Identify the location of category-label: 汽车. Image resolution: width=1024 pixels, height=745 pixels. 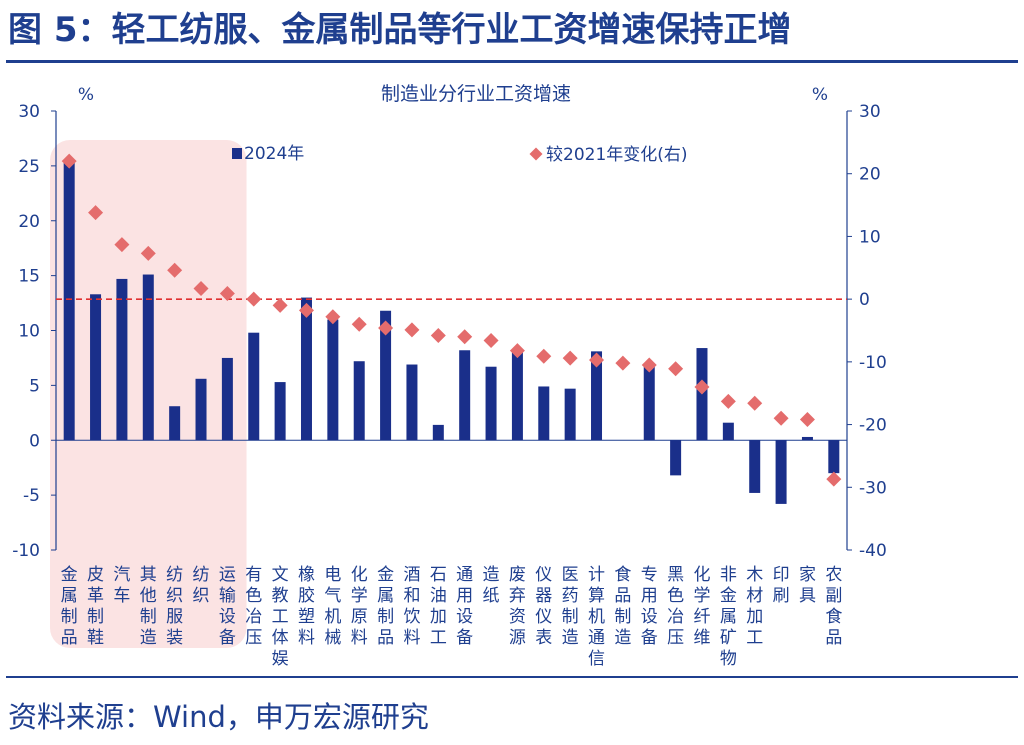
(121, 585).